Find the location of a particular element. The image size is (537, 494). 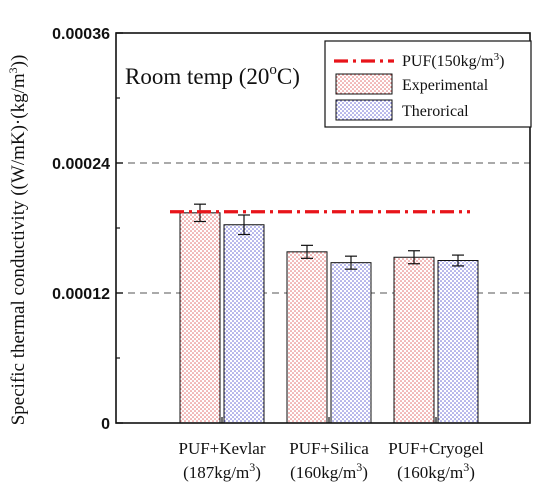

category-sublabel-0: (187kg/m3) is located at coordinates (222, 471).